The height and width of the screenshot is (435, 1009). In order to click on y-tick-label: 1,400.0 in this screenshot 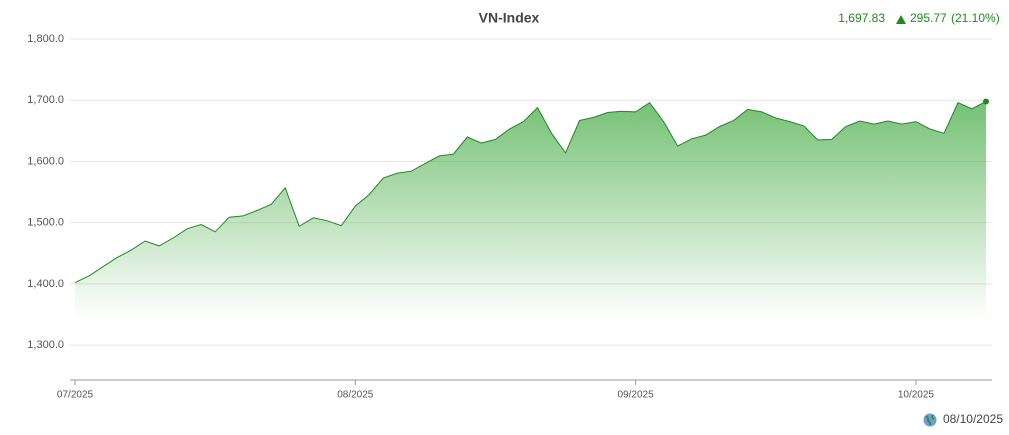, I will do `click(45, 284)`.